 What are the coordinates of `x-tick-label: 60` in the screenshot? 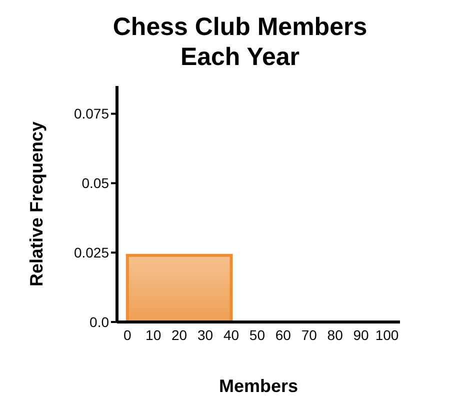 It's located at (283, 334).